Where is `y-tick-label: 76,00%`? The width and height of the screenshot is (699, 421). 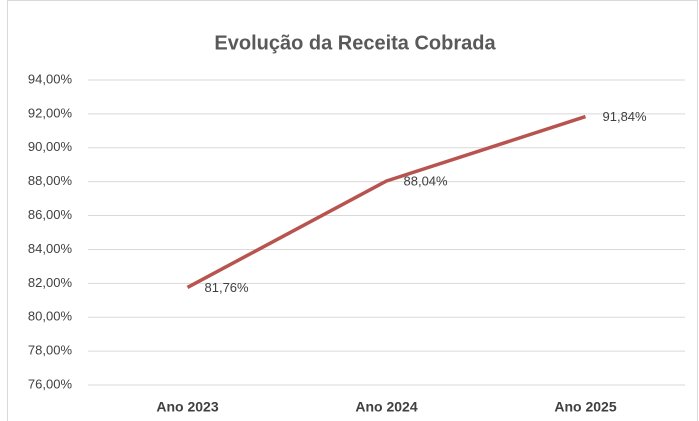 y-tick-label: 76,00% is located at coordinates (50, 383).